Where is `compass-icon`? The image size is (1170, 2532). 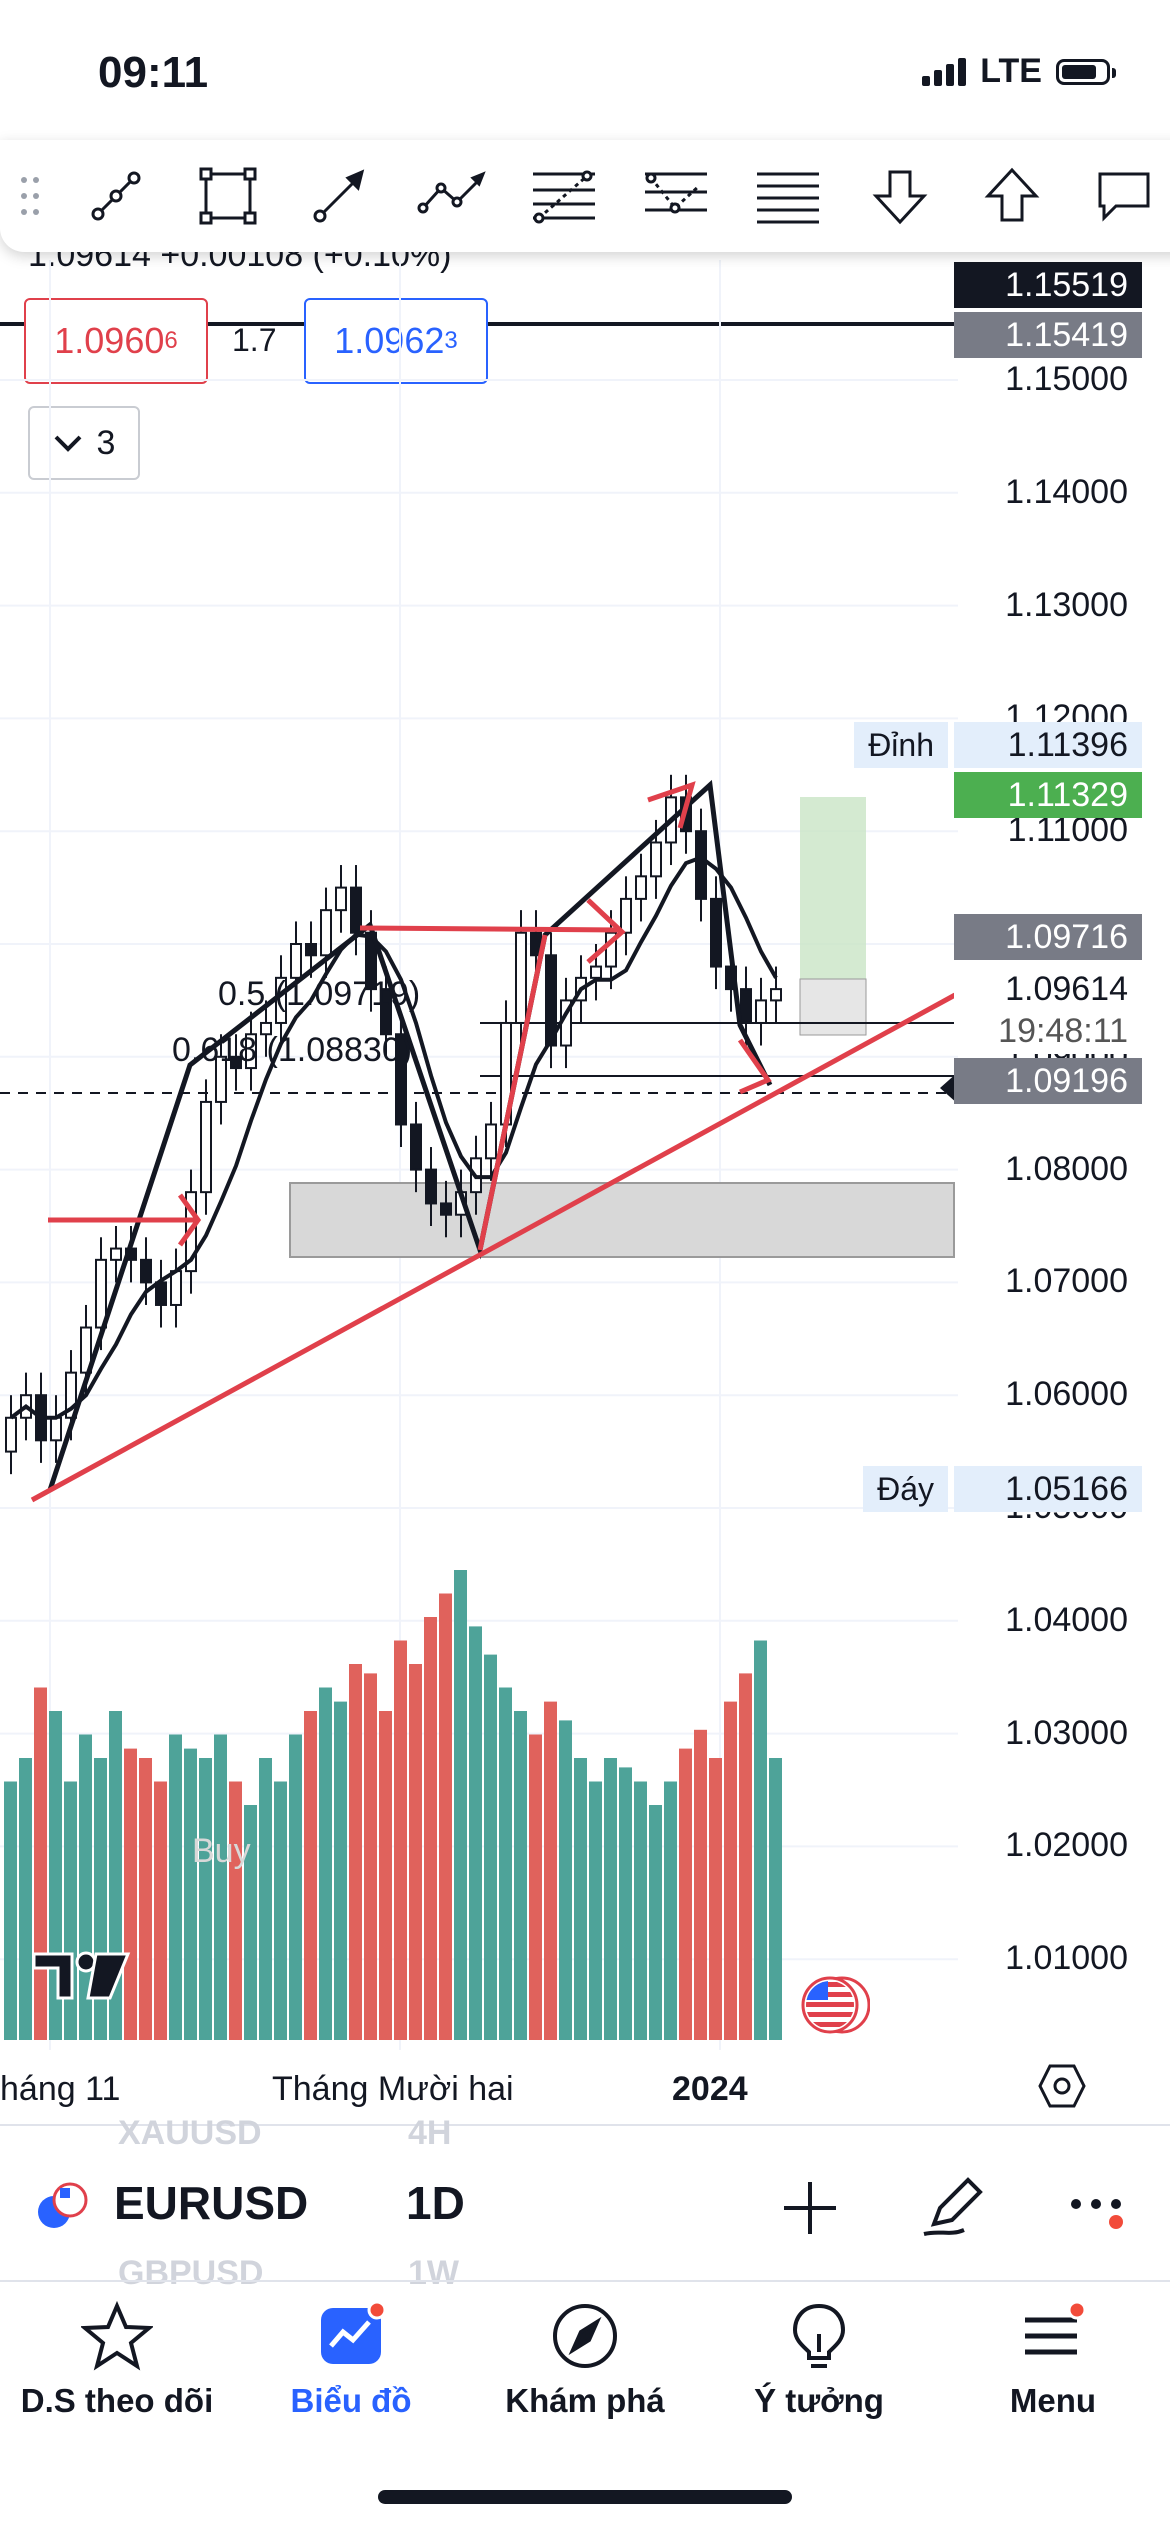 compass-icon is located at coordinates (585, 2336).